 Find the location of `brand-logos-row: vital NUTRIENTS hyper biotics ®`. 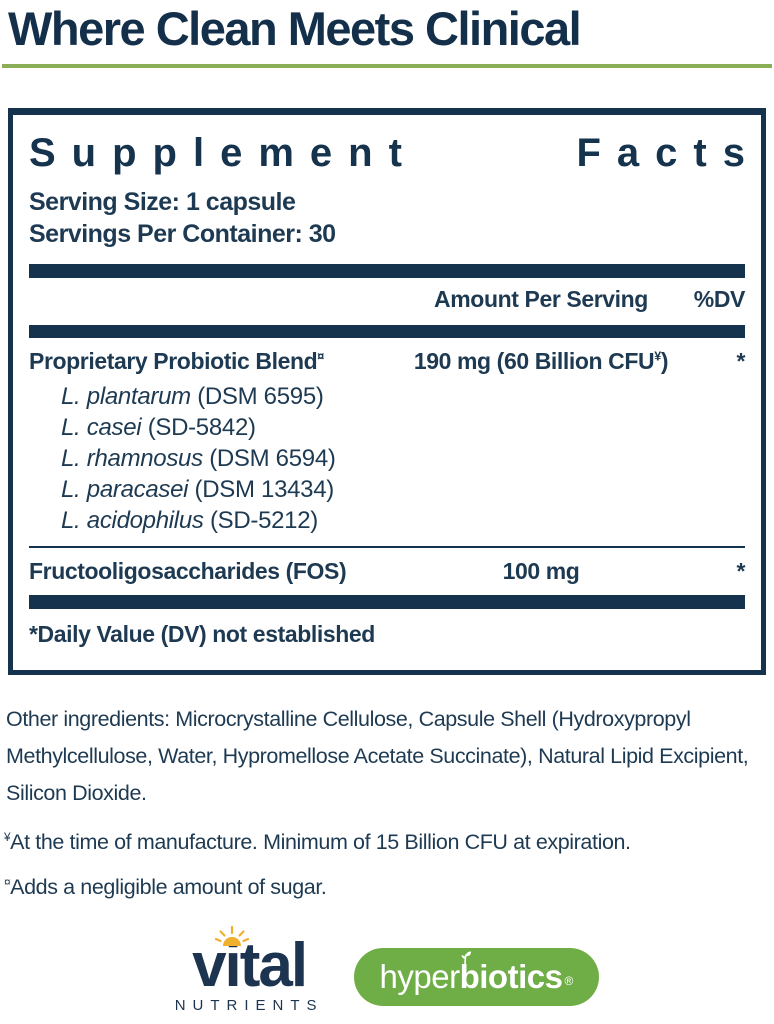

brand-logos-row: vital NUTRIENTS hyper biotics ® is located at coordinates (387, 969).